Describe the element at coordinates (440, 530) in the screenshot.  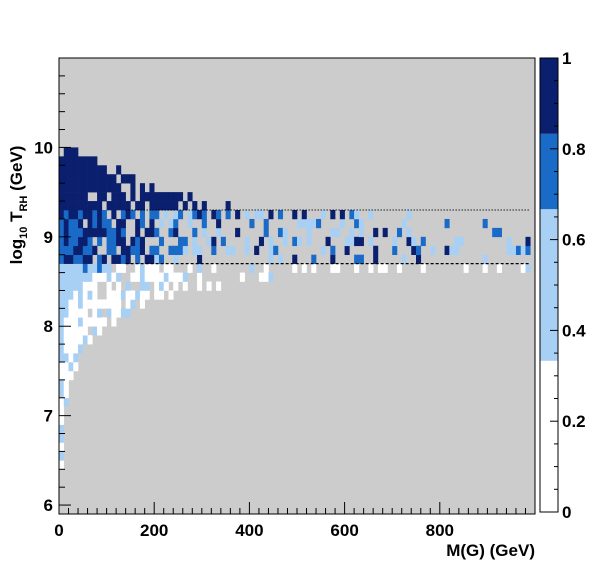
I see `x-tick-label: 800` at that location.